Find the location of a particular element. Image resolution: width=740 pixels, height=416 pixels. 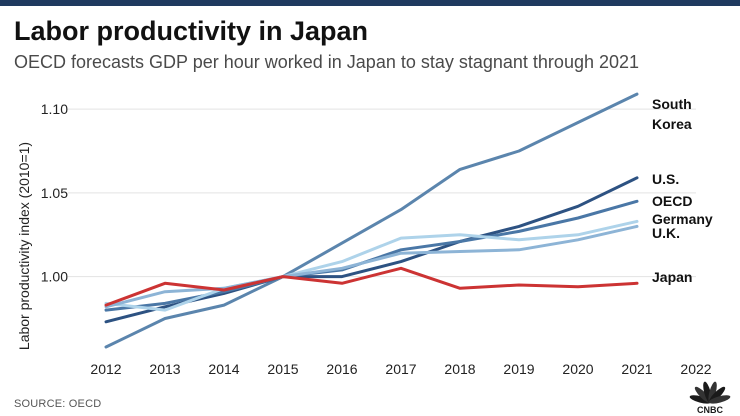

series-label-south-korea: Korea is located at coordinates (672, 124).